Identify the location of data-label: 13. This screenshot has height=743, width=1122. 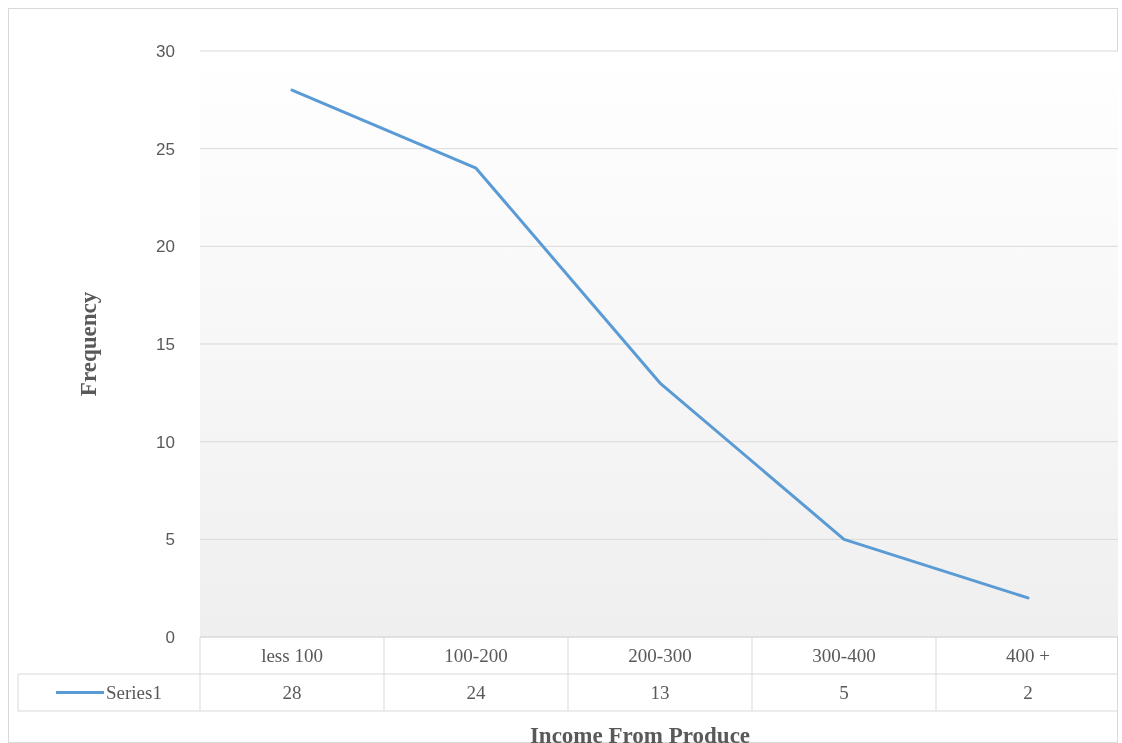
(660, 693).